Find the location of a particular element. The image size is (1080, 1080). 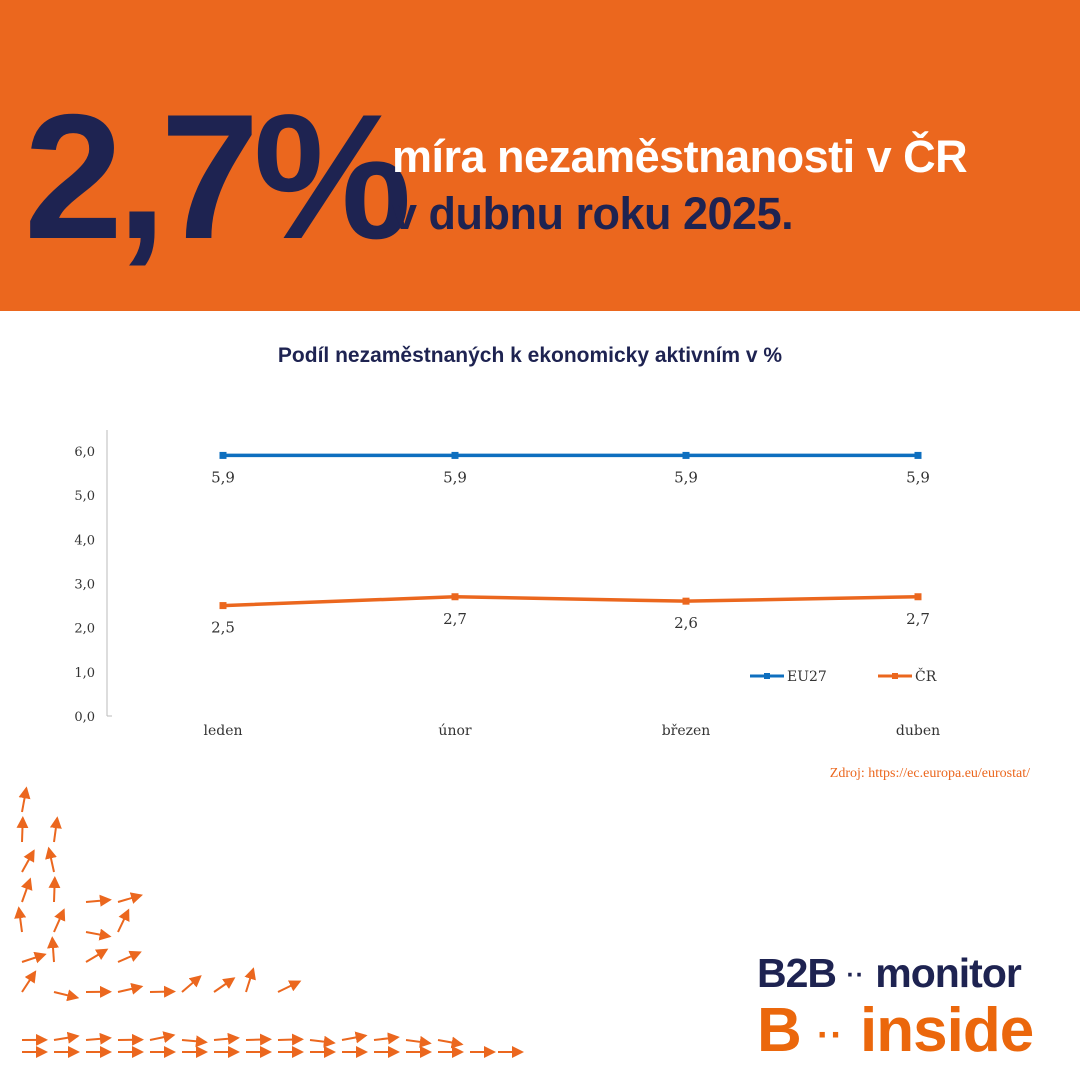

x-tick-label: leden is located at coordinates (222, 731).